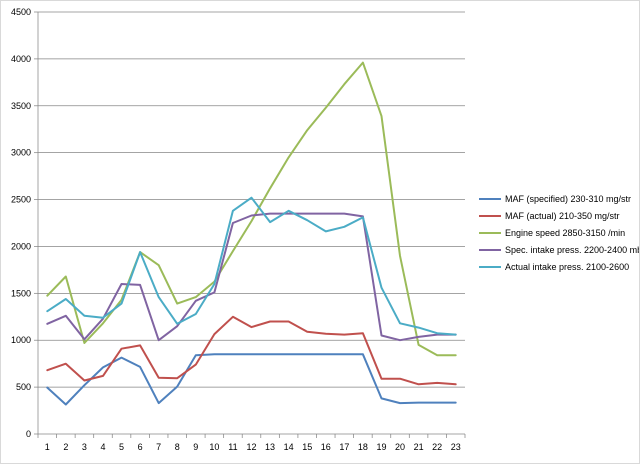  What do you see at coordinates (568, 199) in the screenshot?
I see `legend-label-1: MAF (specified) 230-310 mg/str` at bounding box center [568, 199].